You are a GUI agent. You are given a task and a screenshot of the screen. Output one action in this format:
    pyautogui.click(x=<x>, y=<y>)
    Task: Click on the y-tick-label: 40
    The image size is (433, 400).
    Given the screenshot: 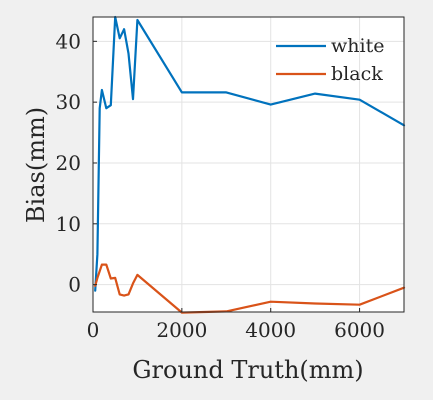 What is the action you would take?
    pyautogui.click(x=68, y=41)
    